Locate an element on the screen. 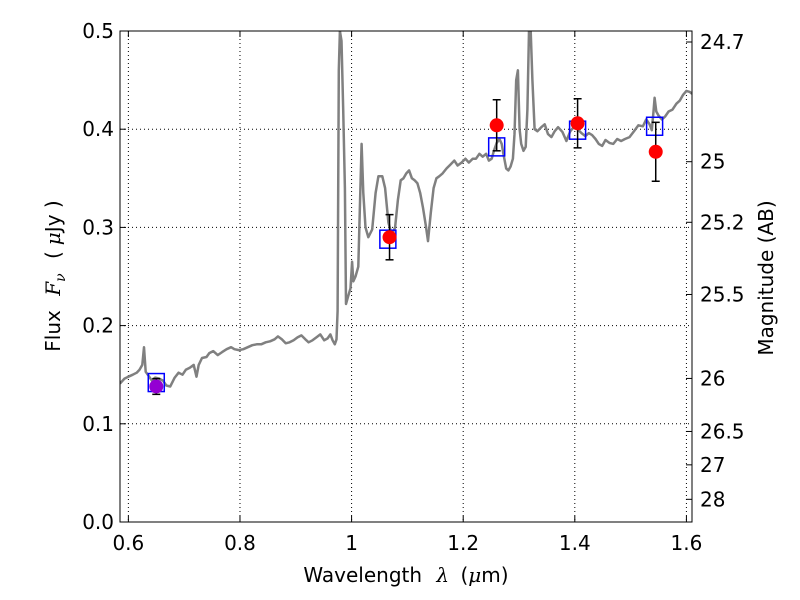 This screenshot has width=800, height=600. x-tick-label: 0.8 is located at coordinates (240, 543).